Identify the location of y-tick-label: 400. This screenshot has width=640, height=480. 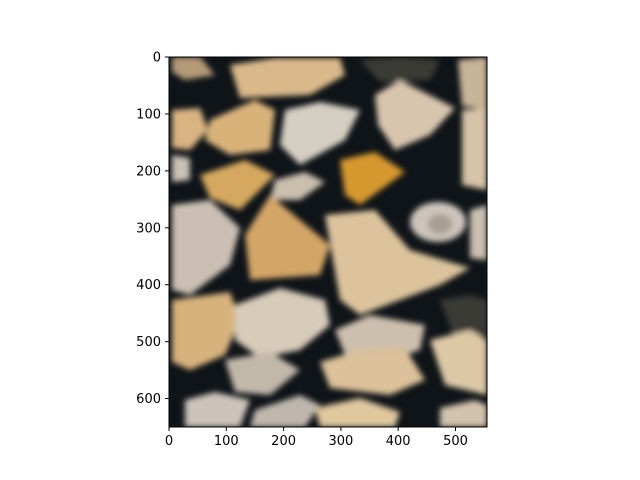
(148, 285).